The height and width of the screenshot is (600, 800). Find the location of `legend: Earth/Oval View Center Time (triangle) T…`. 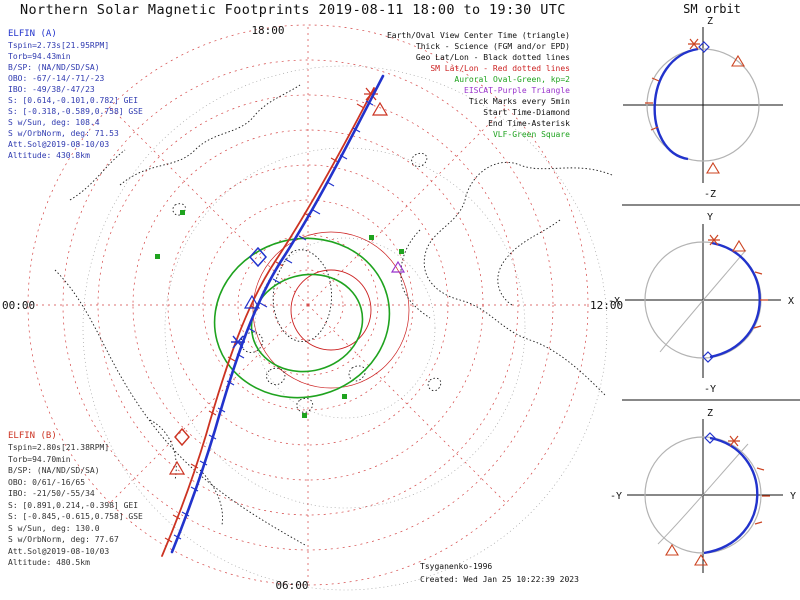

legend: Earth/Oval View Center Time (triangle) T… is located at coordinates (478, 85).